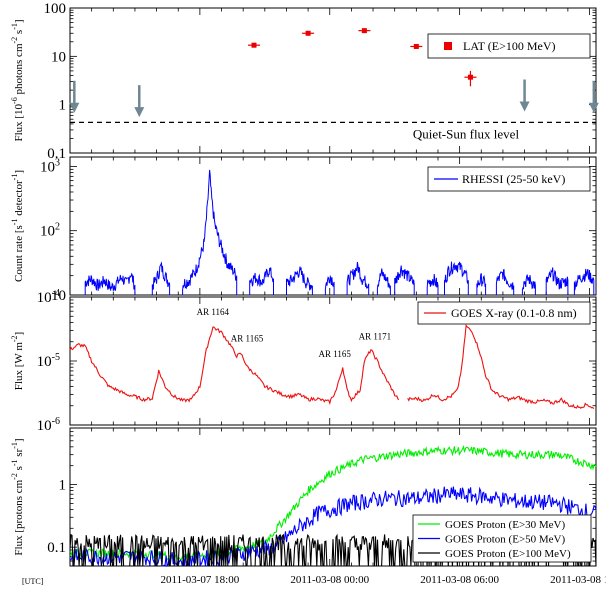  Describe the element at coordinates (578, 580) in the screenshot. I see `x-tick-label: 2011-03-08 12:00` at that location.